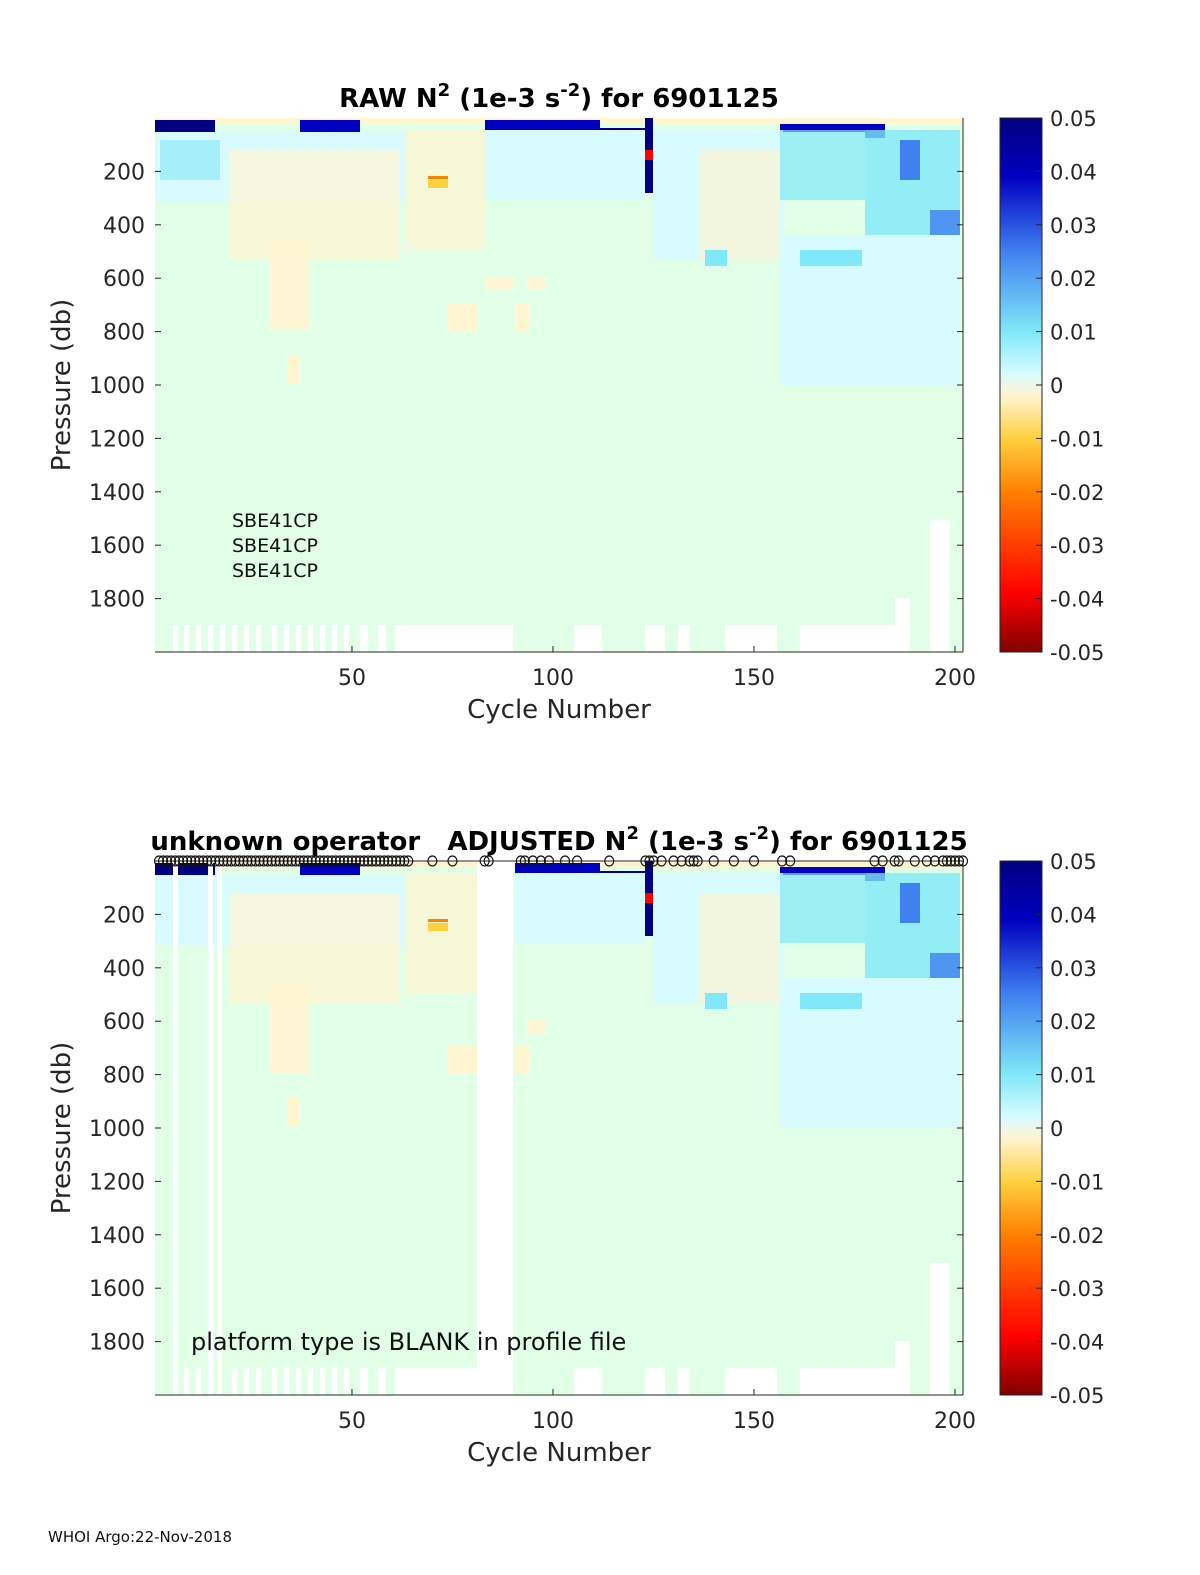 This screenshot has width=1200, height=1575. Describe the element at coordinates (124, 1022) in the screenshot. I see `y-tick-label: 600` at that location.